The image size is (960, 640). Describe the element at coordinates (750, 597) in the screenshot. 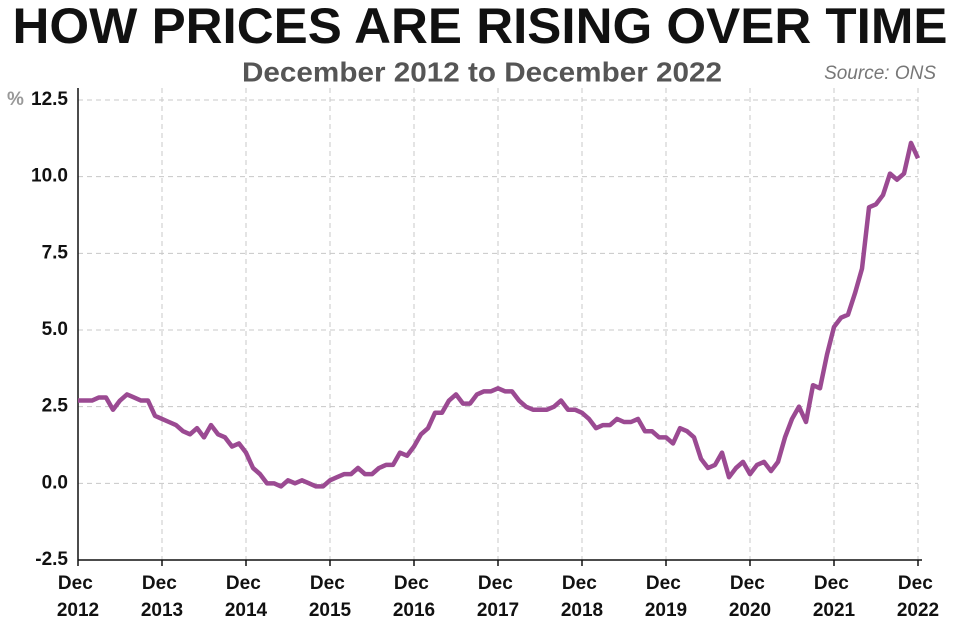

I see `x-tick-label: Dec 2020` at that location.